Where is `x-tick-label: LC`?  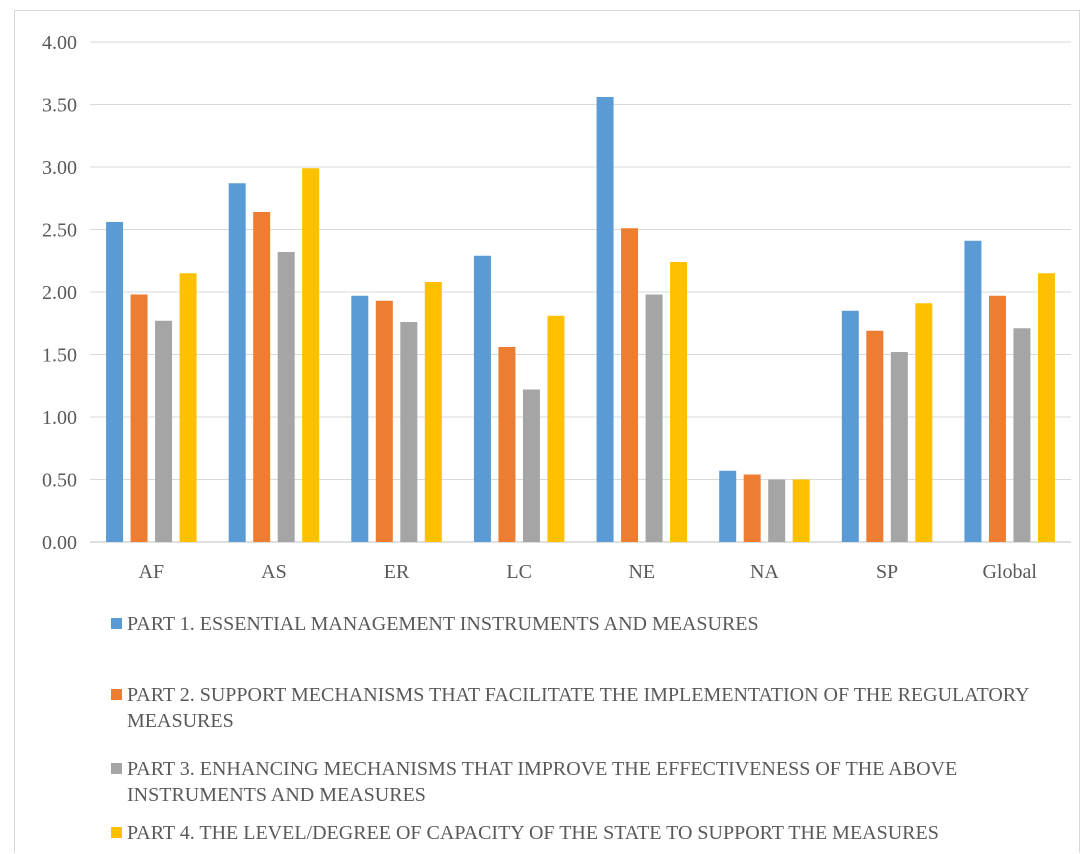 x-tick-label: LC is located at coordinates (519, 572).